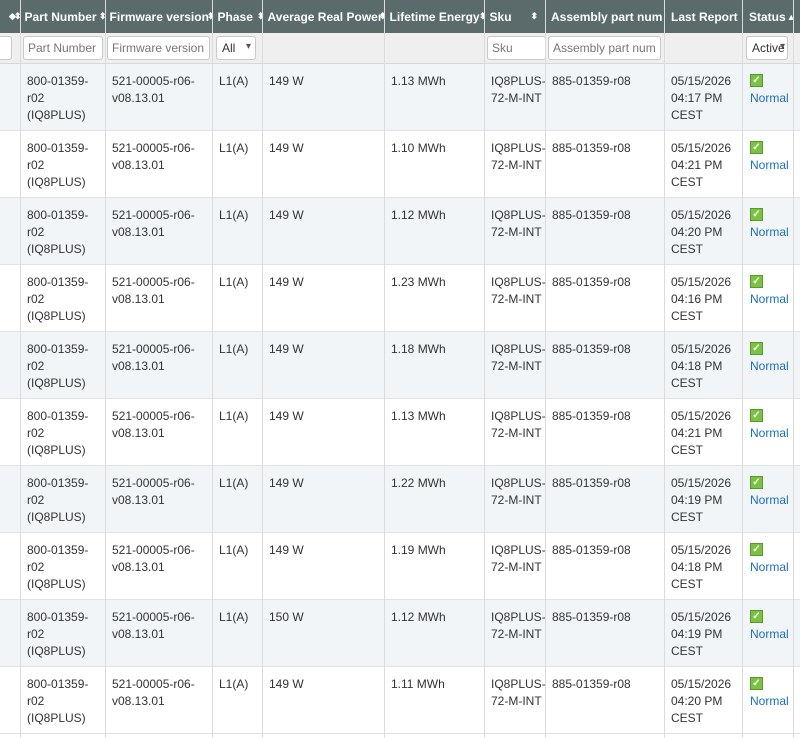 The width and height of the screenshot is (800, 738). I want to click on phase-filter-select: All ▾, so click(236, 48).